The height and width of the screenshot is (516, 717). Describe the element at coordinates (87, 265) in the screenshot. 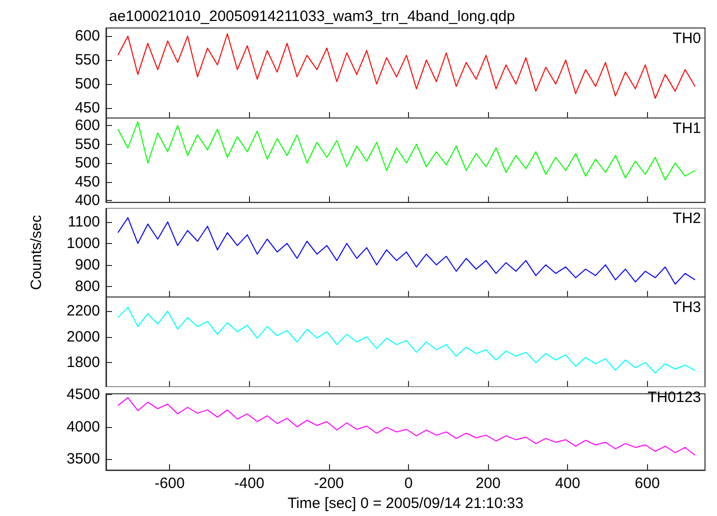

I see `y-tick-label: 900` at that location.